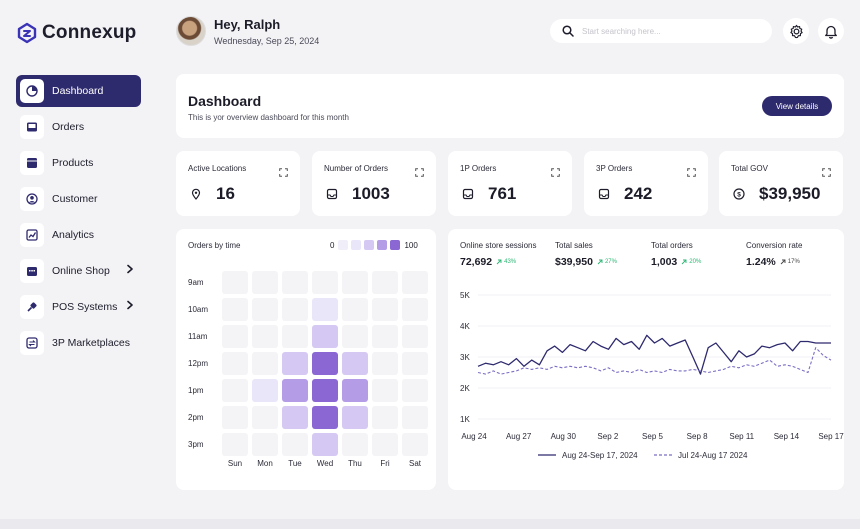 This screenshot has height=529, width=860. Describe the element at coordinates (78, 271) in the screenshot. I see `sidebar-item-online-shop: Online Shop` at that location.